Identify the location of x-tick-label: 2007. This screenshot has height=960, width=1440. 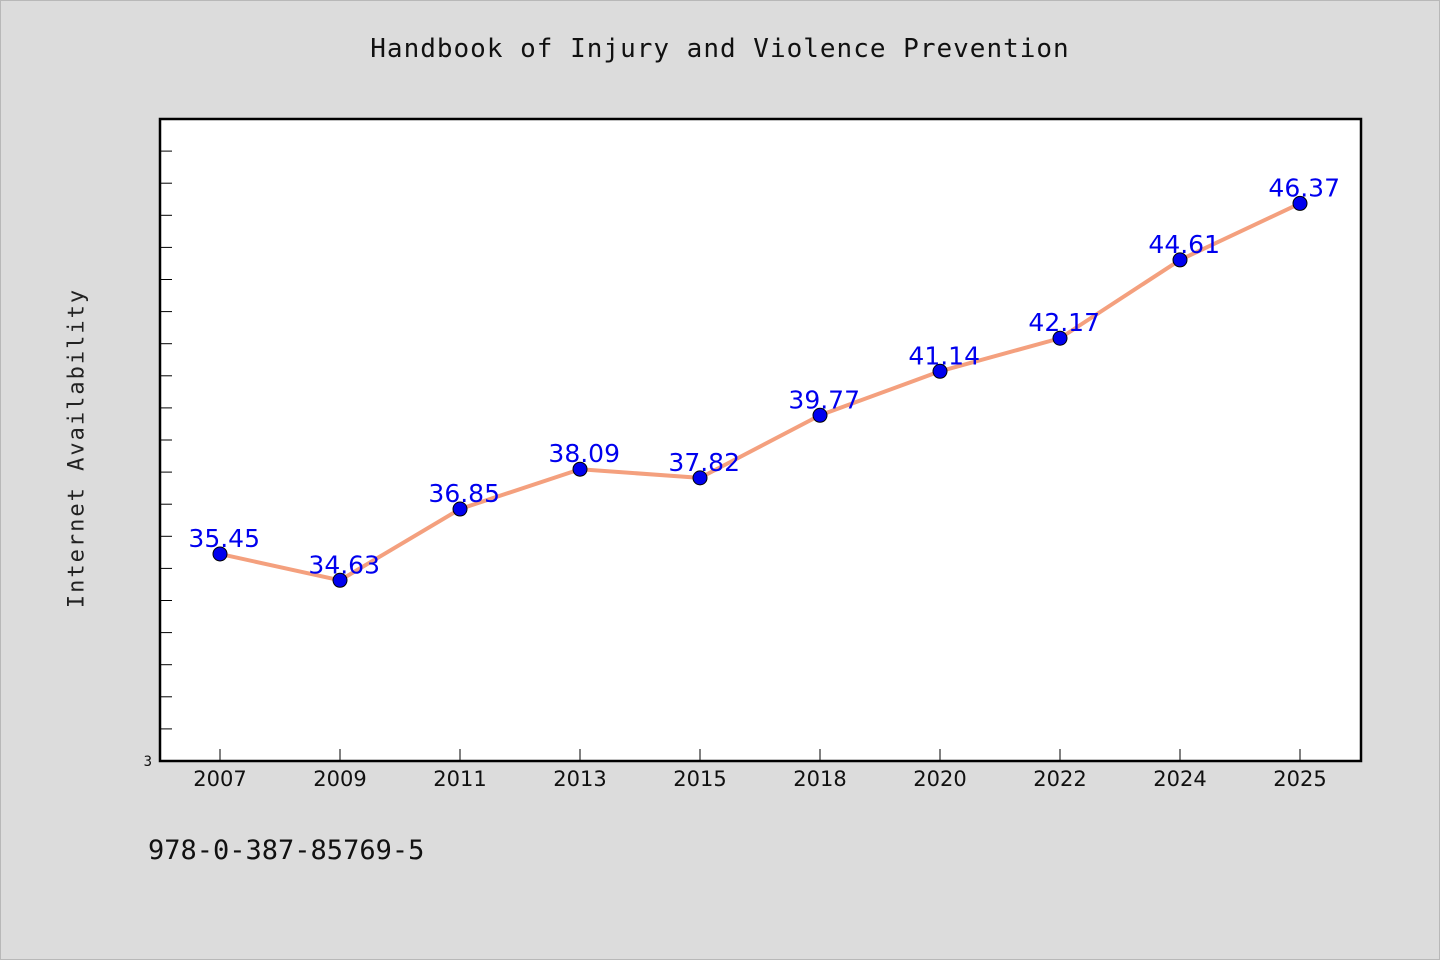
(219, 779).